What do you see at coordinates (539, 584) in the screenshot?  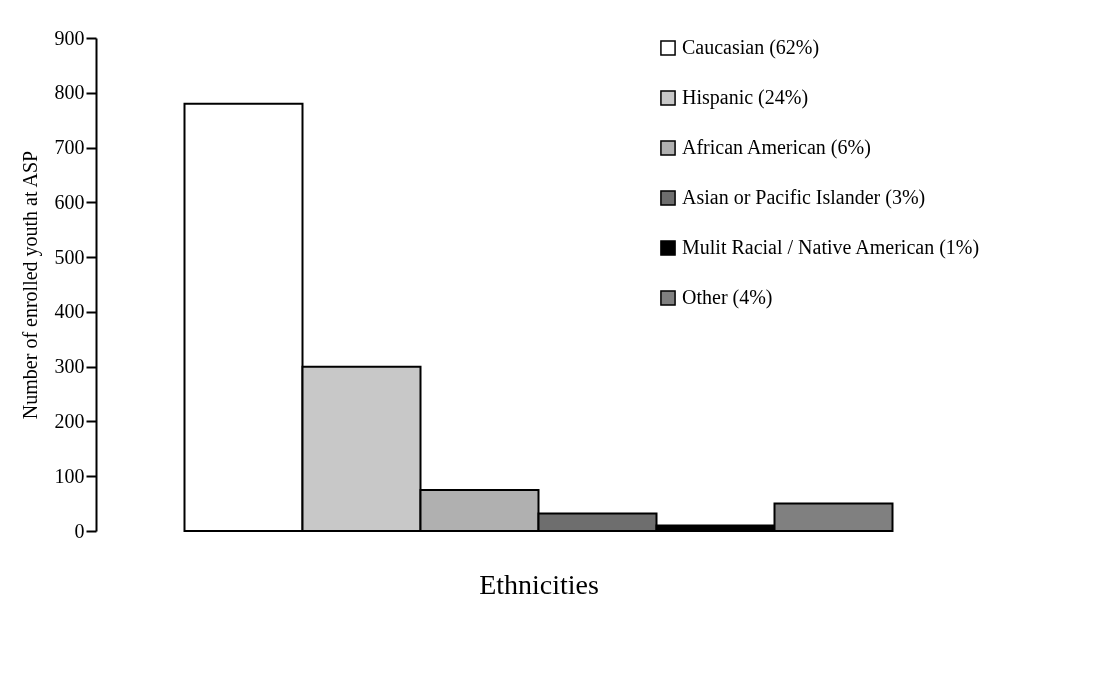 I see `x-axis-title: Ethnicities` at bounding box center [539, 584].